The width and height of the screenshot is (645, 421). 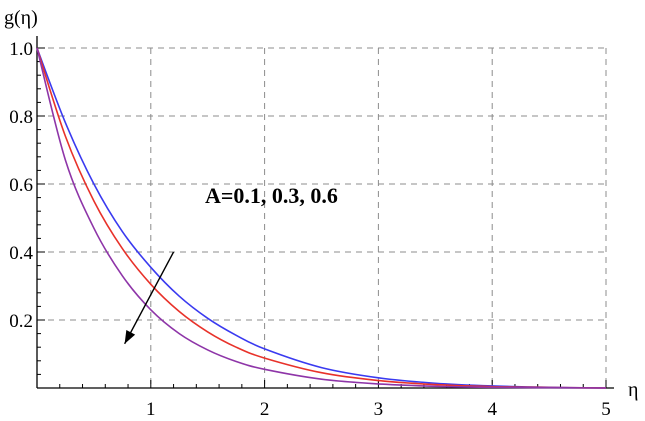 I want to click on y-tick-label: 0.8, so click(x=21, y=117).